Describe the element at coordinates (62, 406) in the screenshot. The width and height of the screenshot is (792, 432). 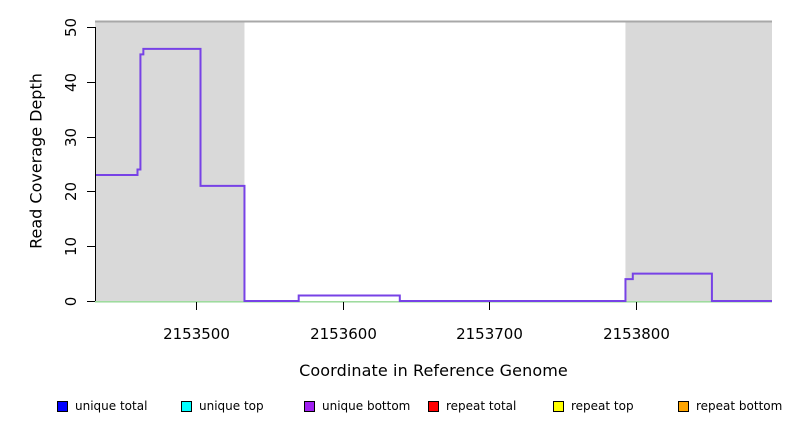
I see `legend-swatch-unique-total` at that location.